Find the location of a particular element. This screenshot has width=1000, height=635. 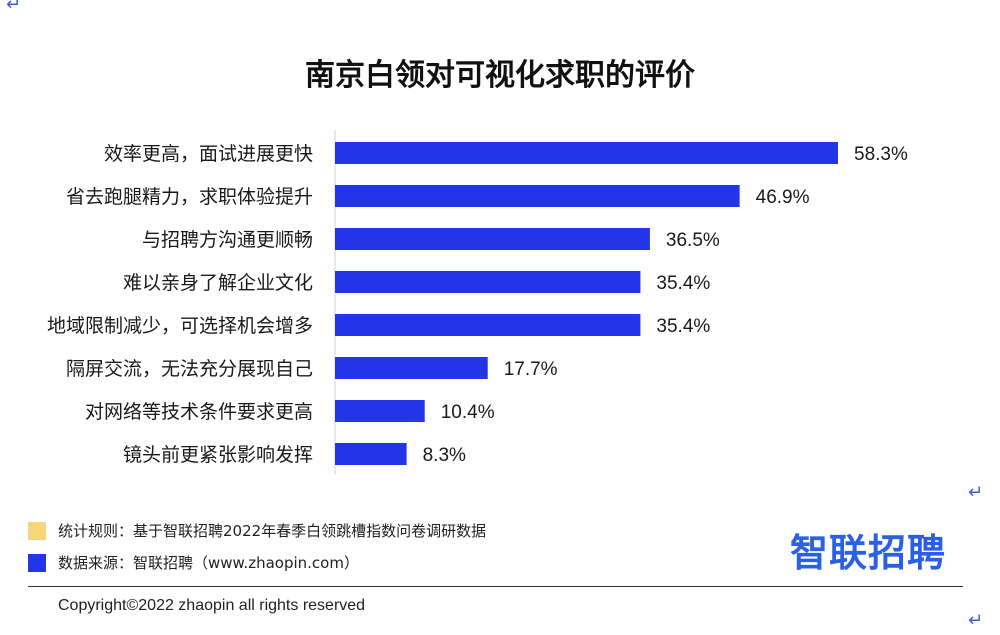

category-label: 与招聘方沟通更顺畅 is located at coordinates (227, 240).